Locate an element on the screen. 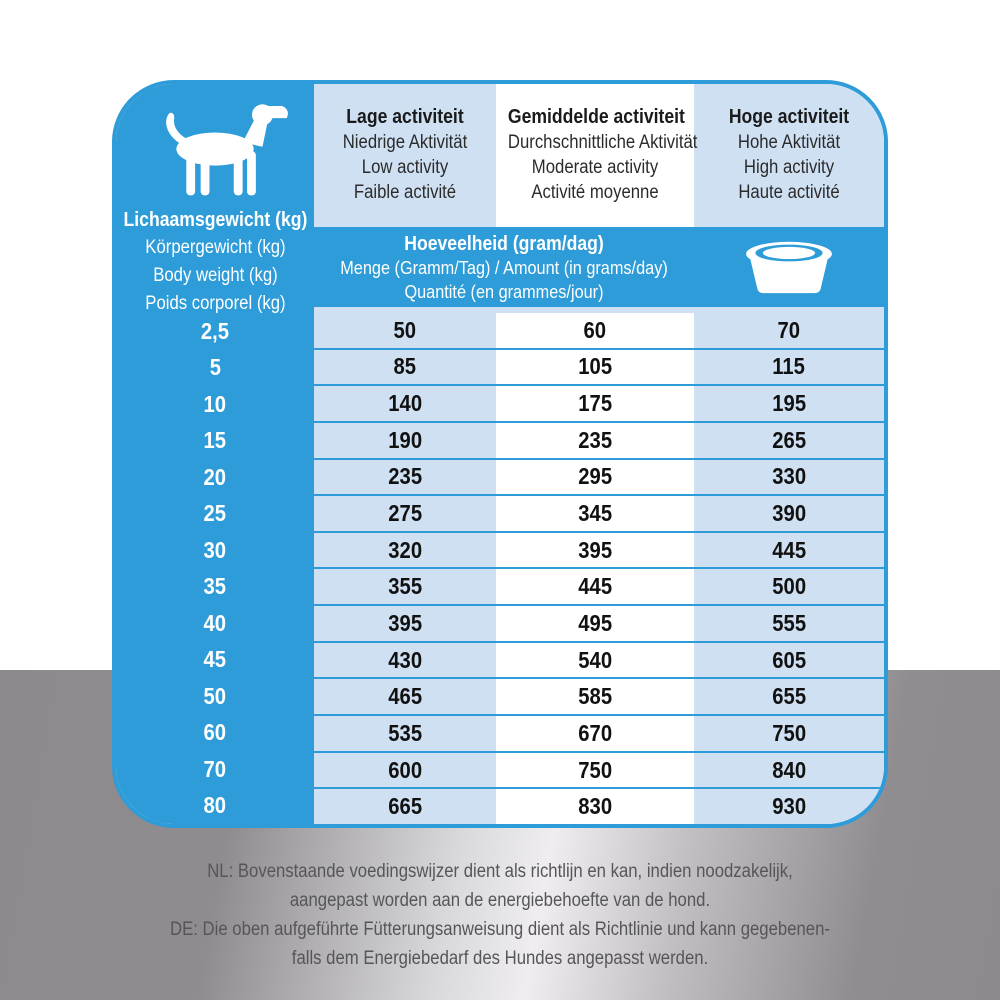  amount-cell: 175 is located at coordinates (595, 403).